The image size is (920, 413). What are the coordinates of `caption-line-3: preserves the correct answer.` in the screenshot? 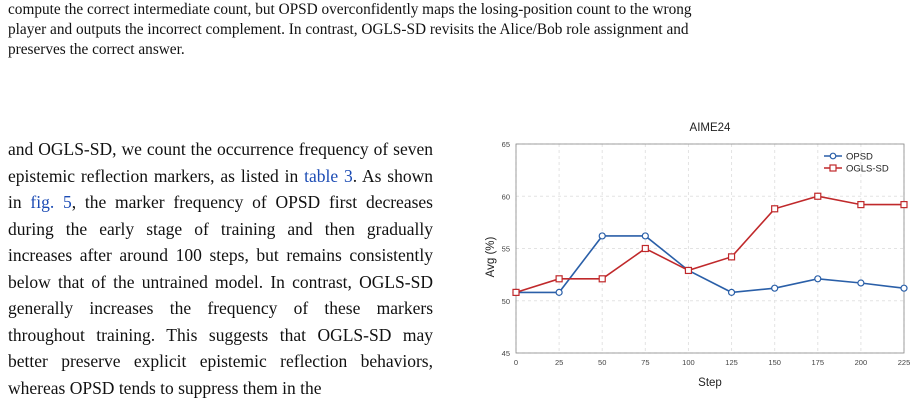 It's located at (96, 49).